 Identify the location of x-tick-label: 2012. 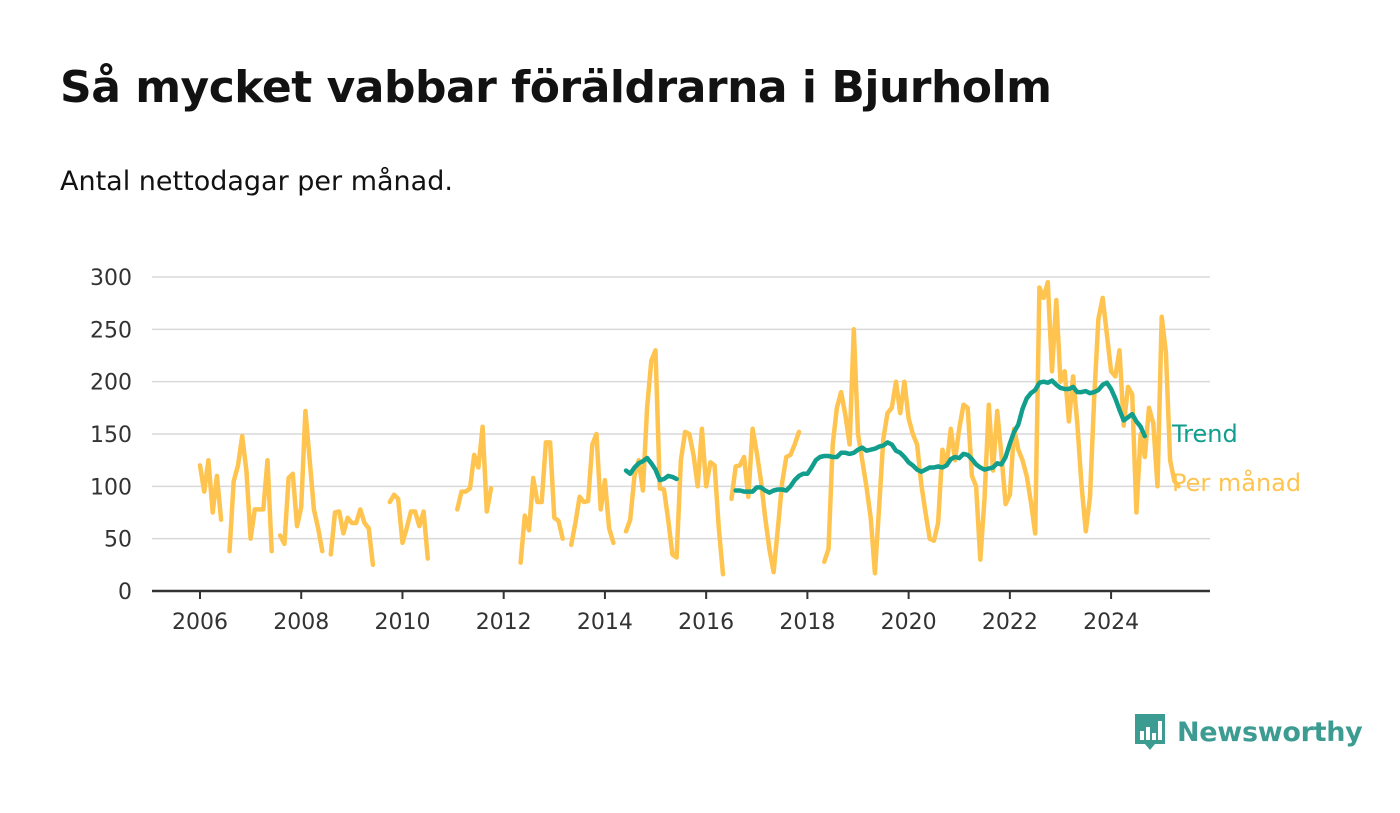
(504, 622).